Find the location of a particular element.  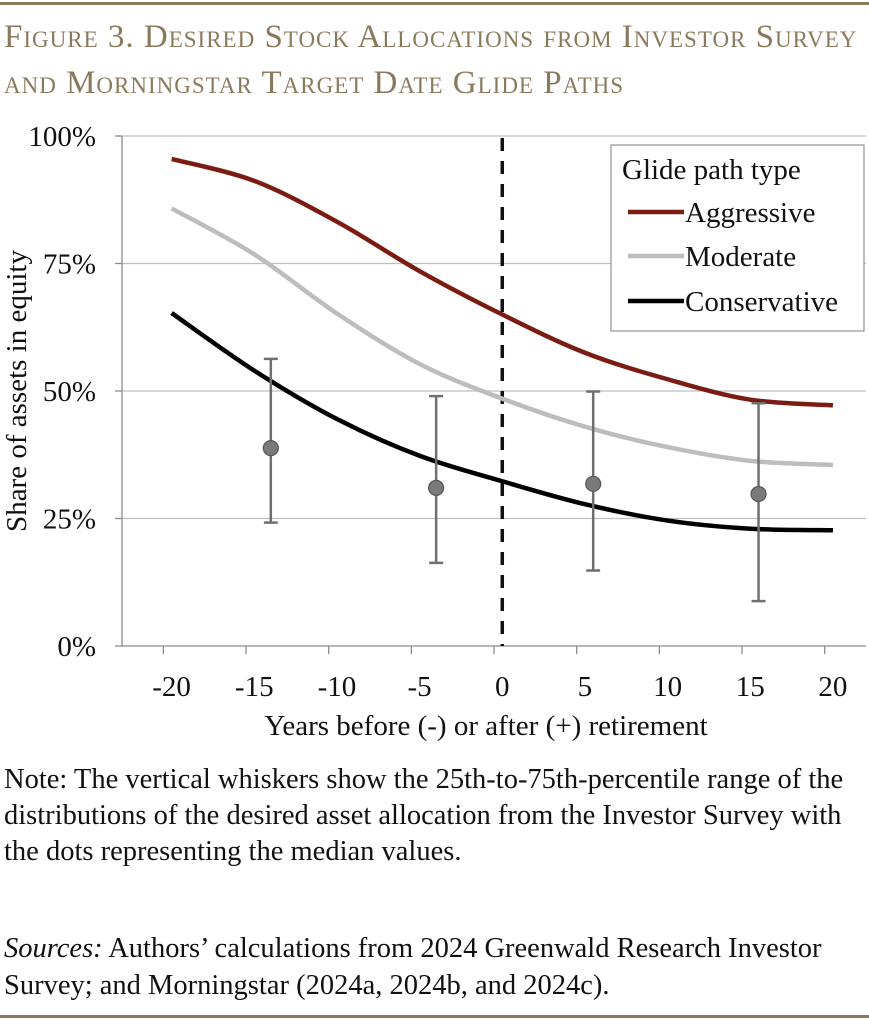

top-rule is located at coordinates (434, 3).